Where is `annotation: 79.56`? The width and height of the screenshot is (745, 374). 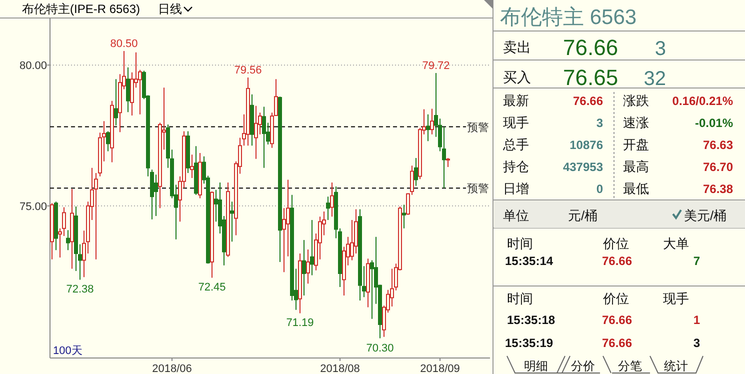 annotation: 79.56 is located at coordinates (248, 70).